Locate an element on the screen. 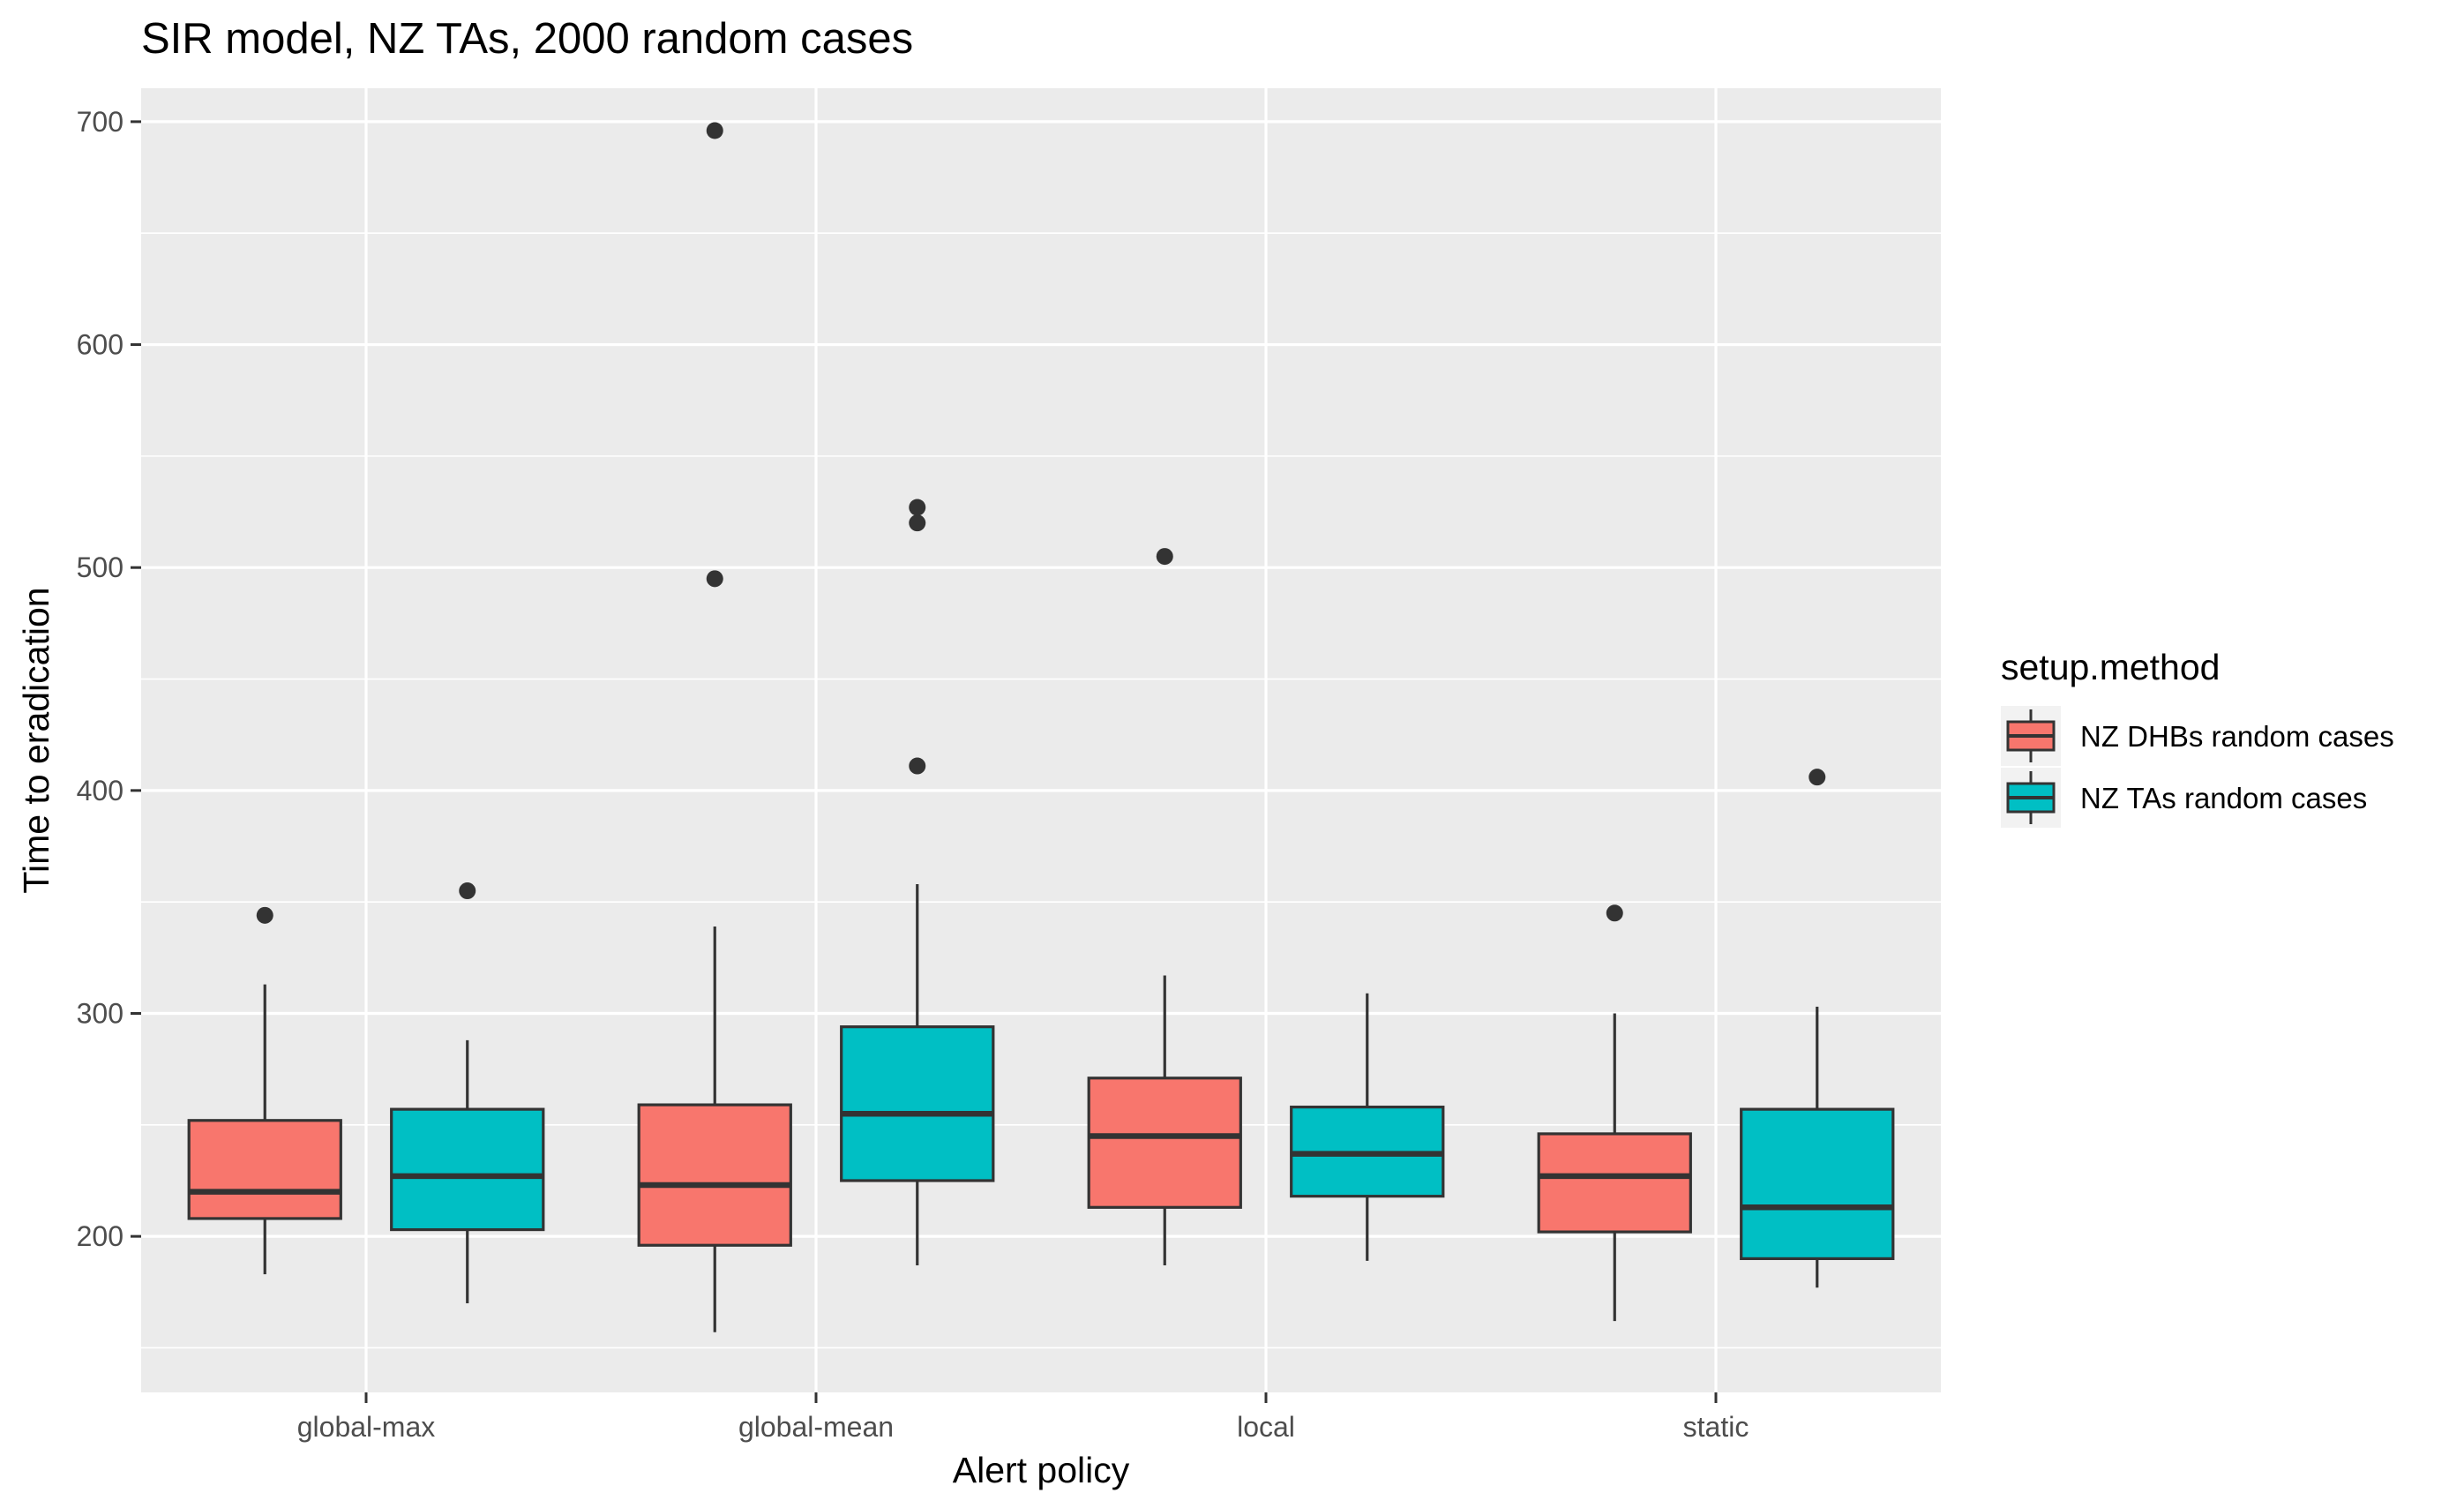  y-tick-label: 300 is located at coordinates (100, 1013).